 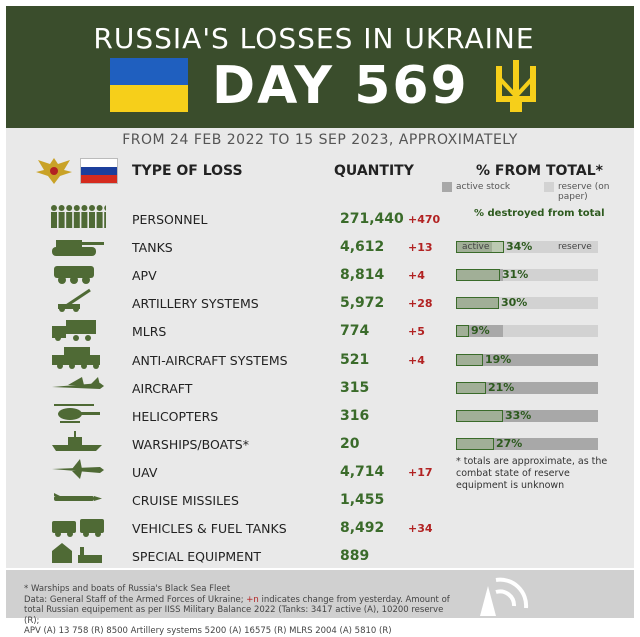 I want to click on row-change: +5, so click(x=416, y=332).